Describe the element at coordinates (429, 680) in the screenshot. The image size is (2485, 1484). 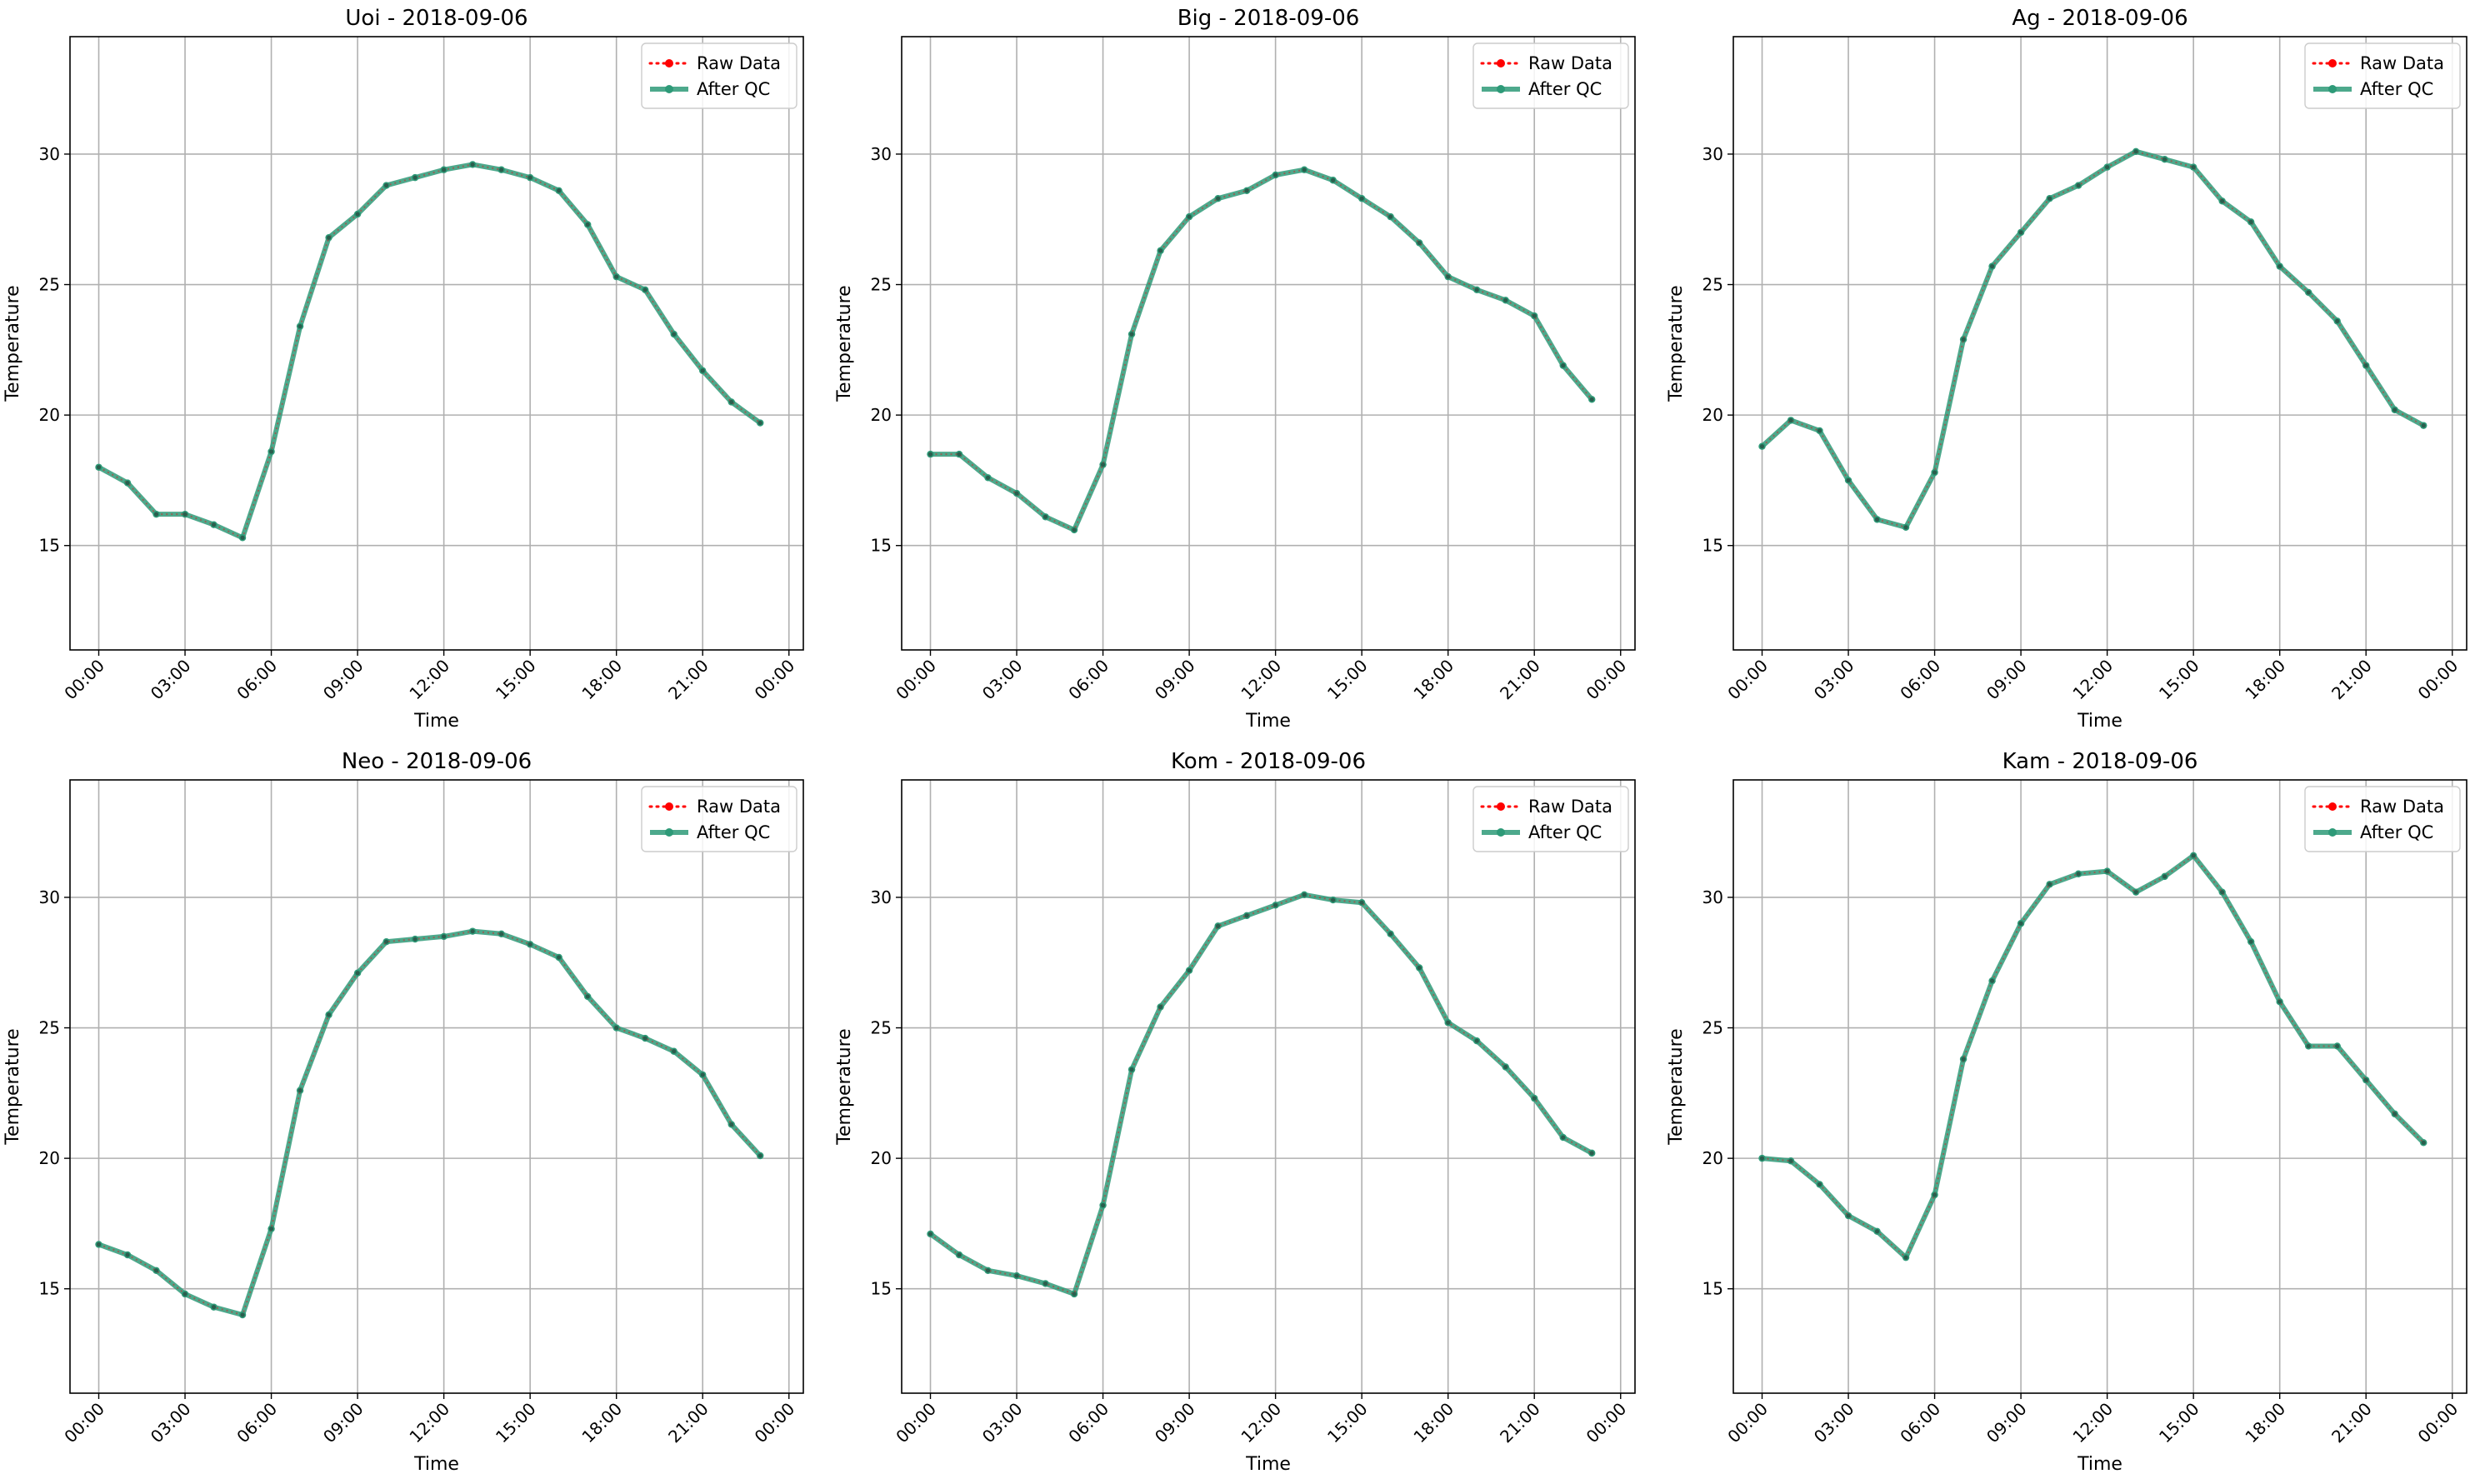
I see `x-tick-label: 12:00` at that location.